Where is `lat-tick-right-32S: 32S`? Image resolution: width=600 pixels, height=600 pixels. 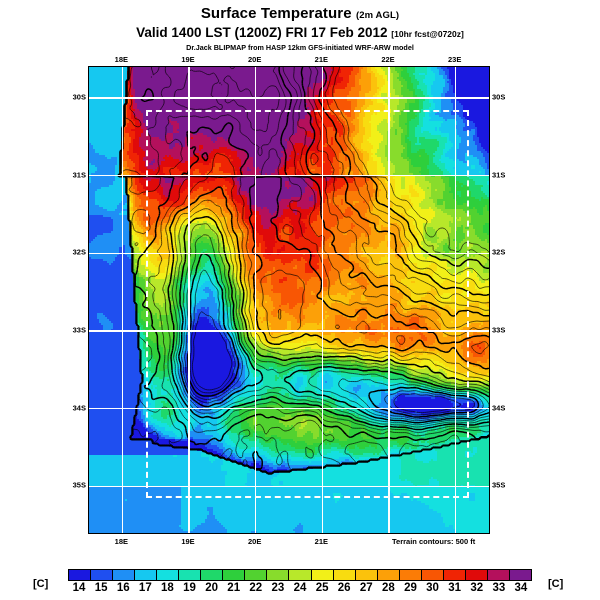 lat-tick-right-32S: 32S is located at coordinates (499, 252).